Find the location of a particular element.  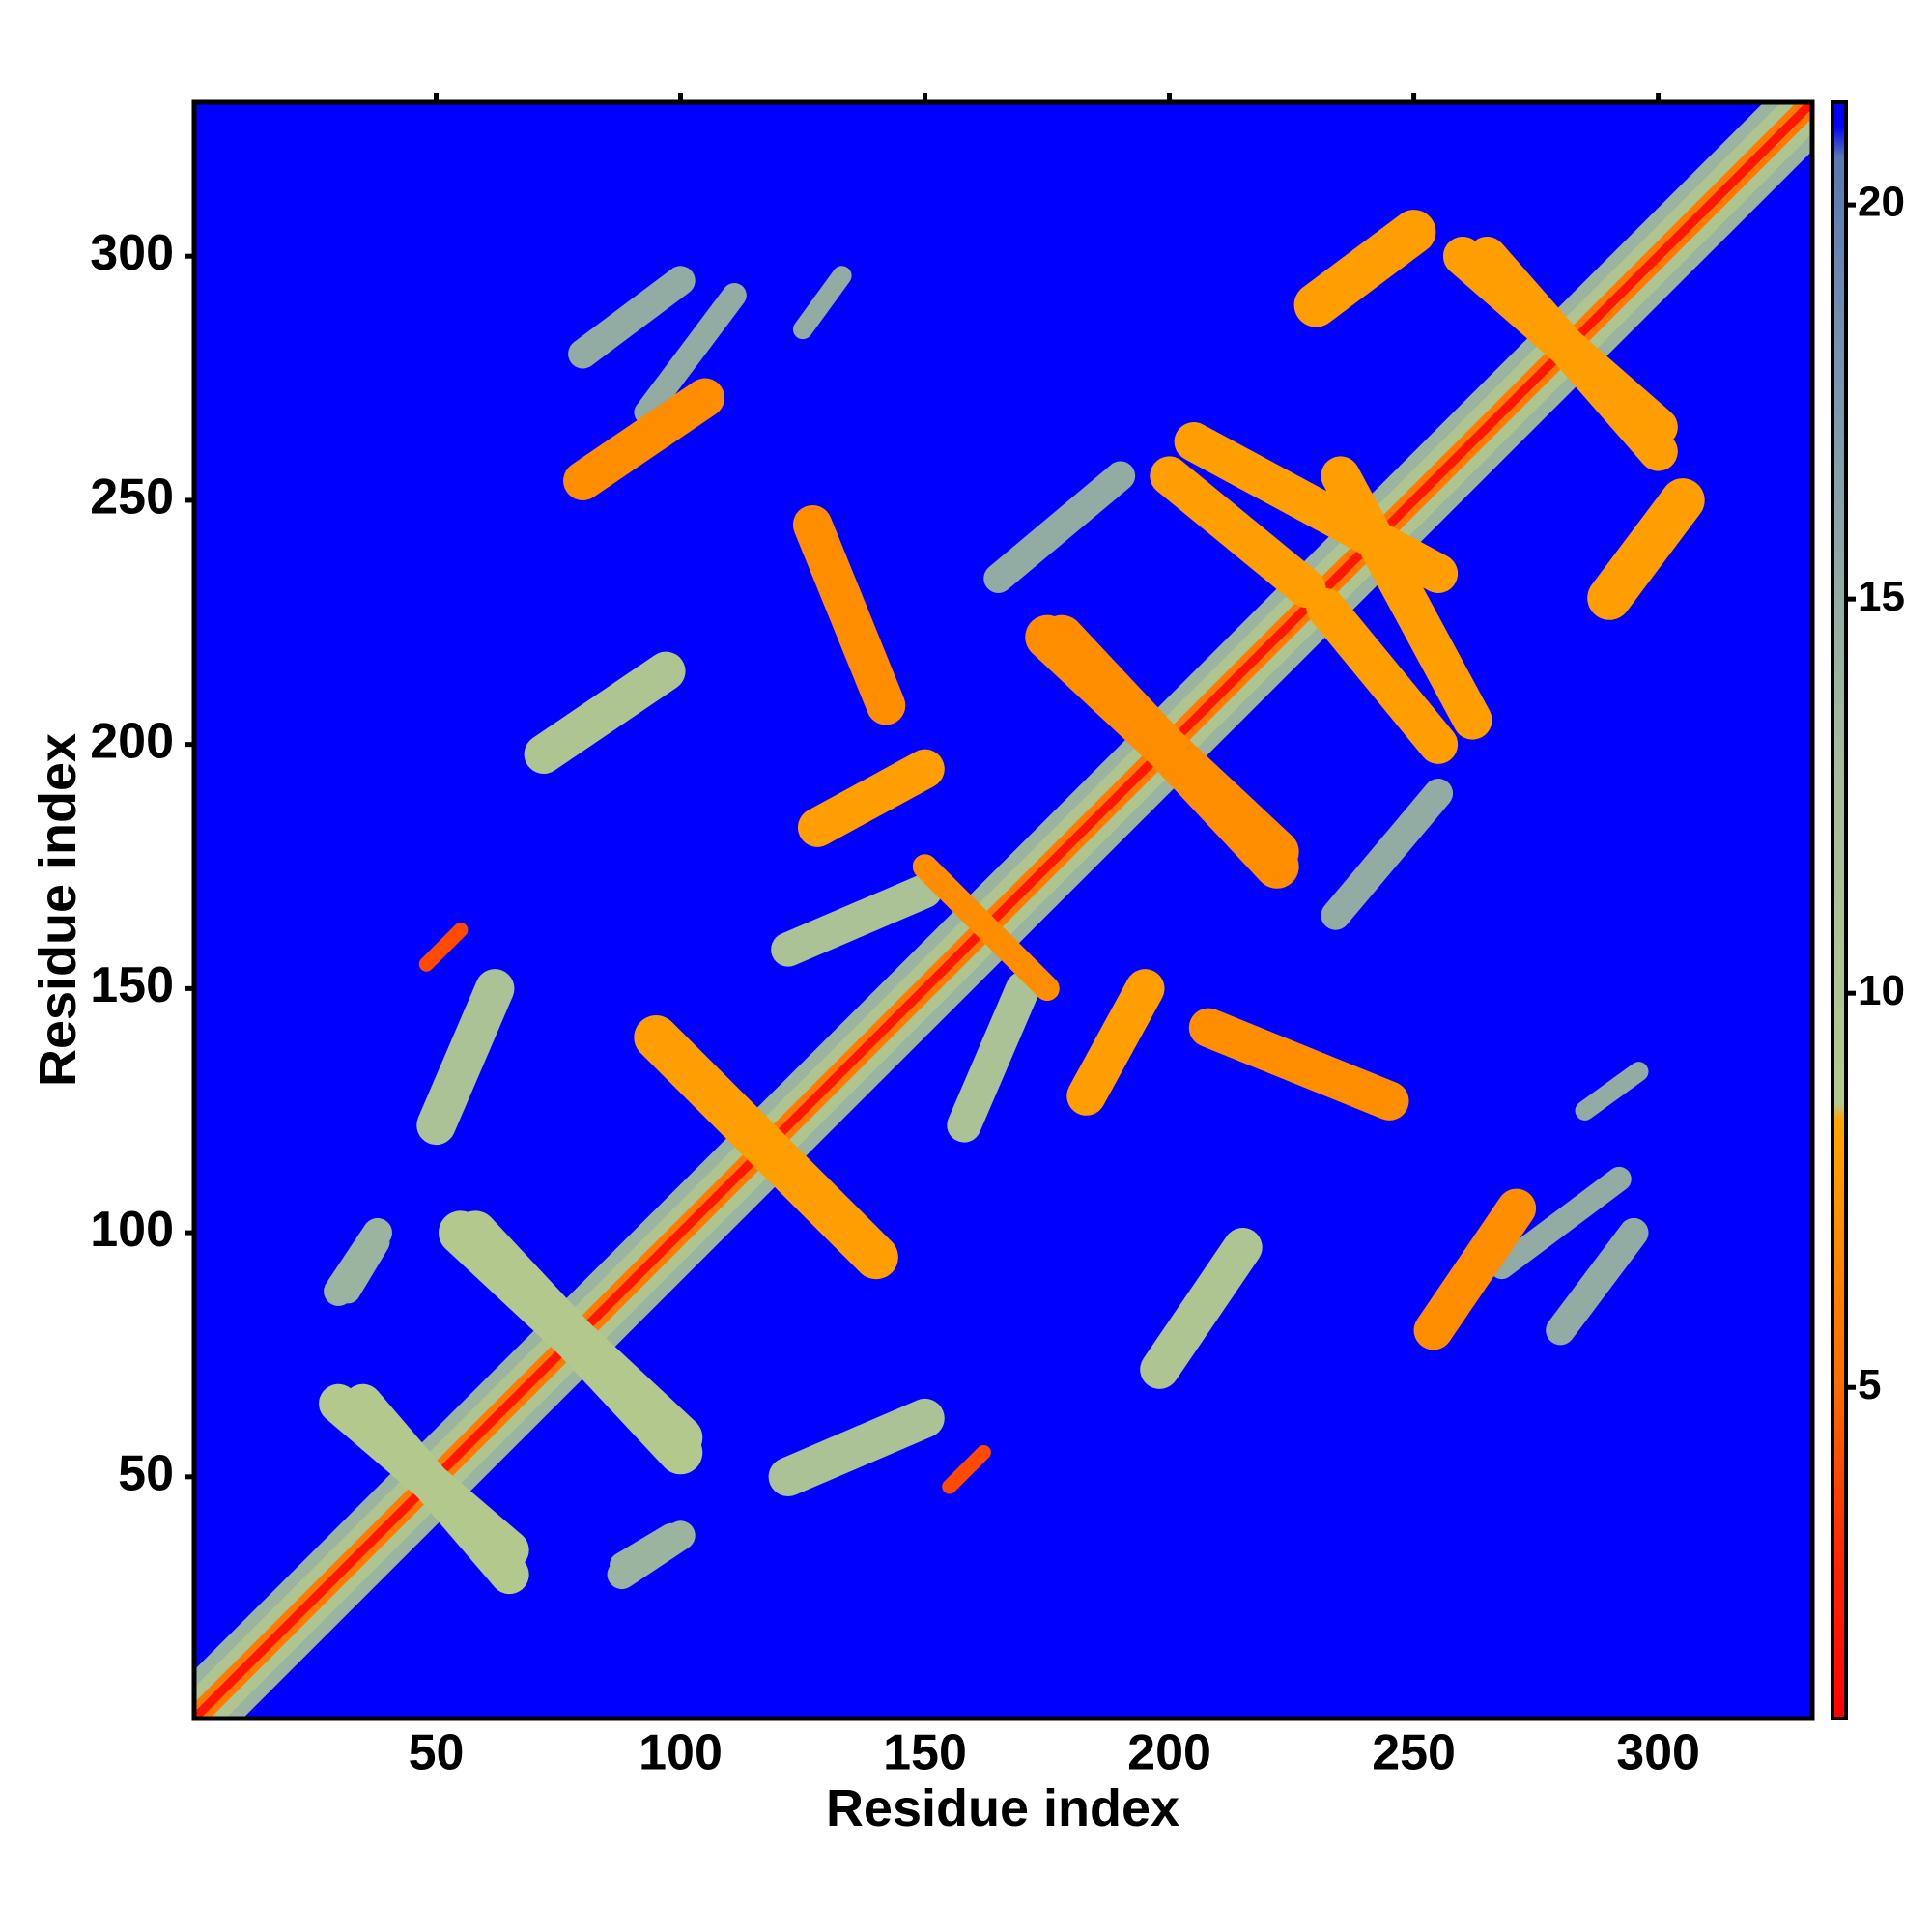

colorbar-tick-label: 15 is located at coordinates (1881, 596).